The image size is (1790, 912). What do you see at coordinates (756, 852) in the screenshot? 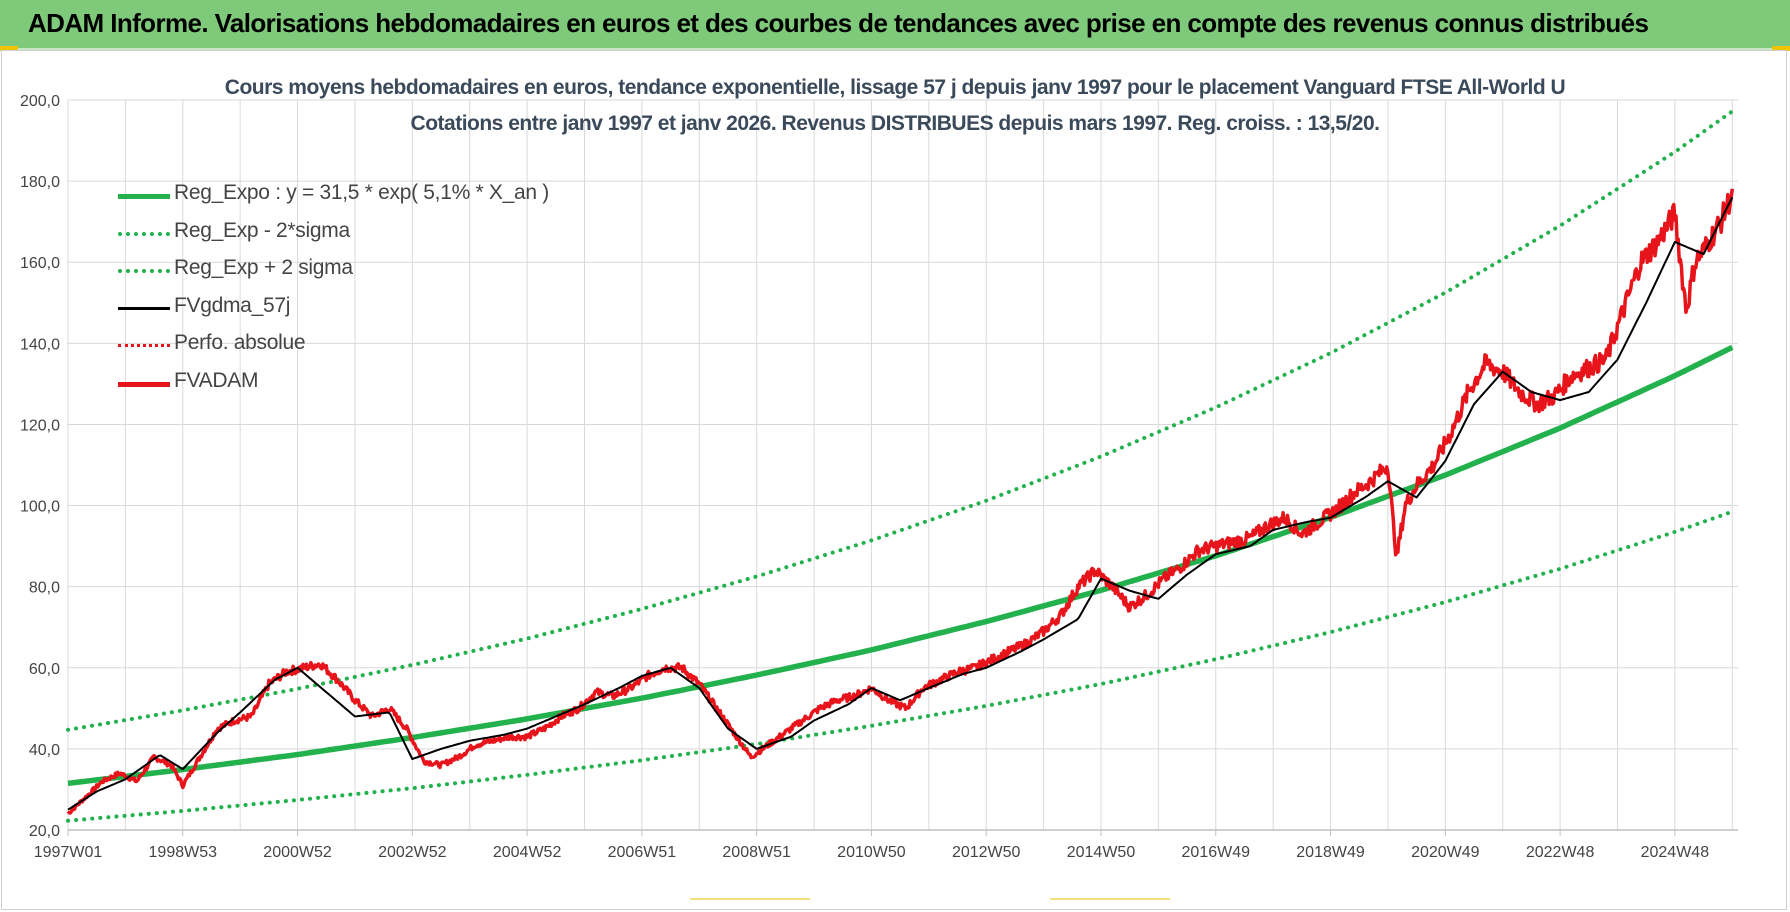
I see `x-tick-label: 2008W51` at bounding box center [756, 852].